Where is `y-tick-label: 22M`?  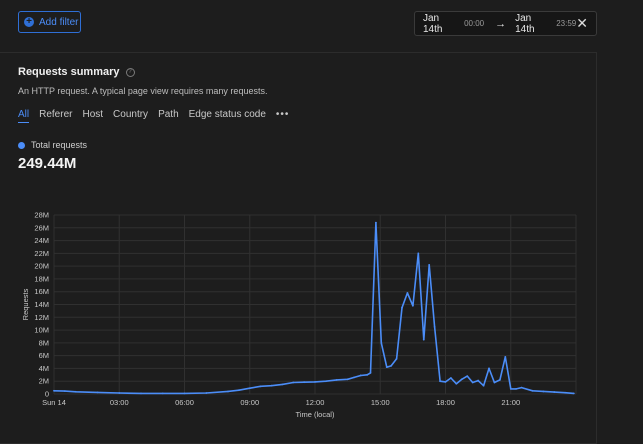 y-tick-label: 22M is located at coordinates (41, 253).